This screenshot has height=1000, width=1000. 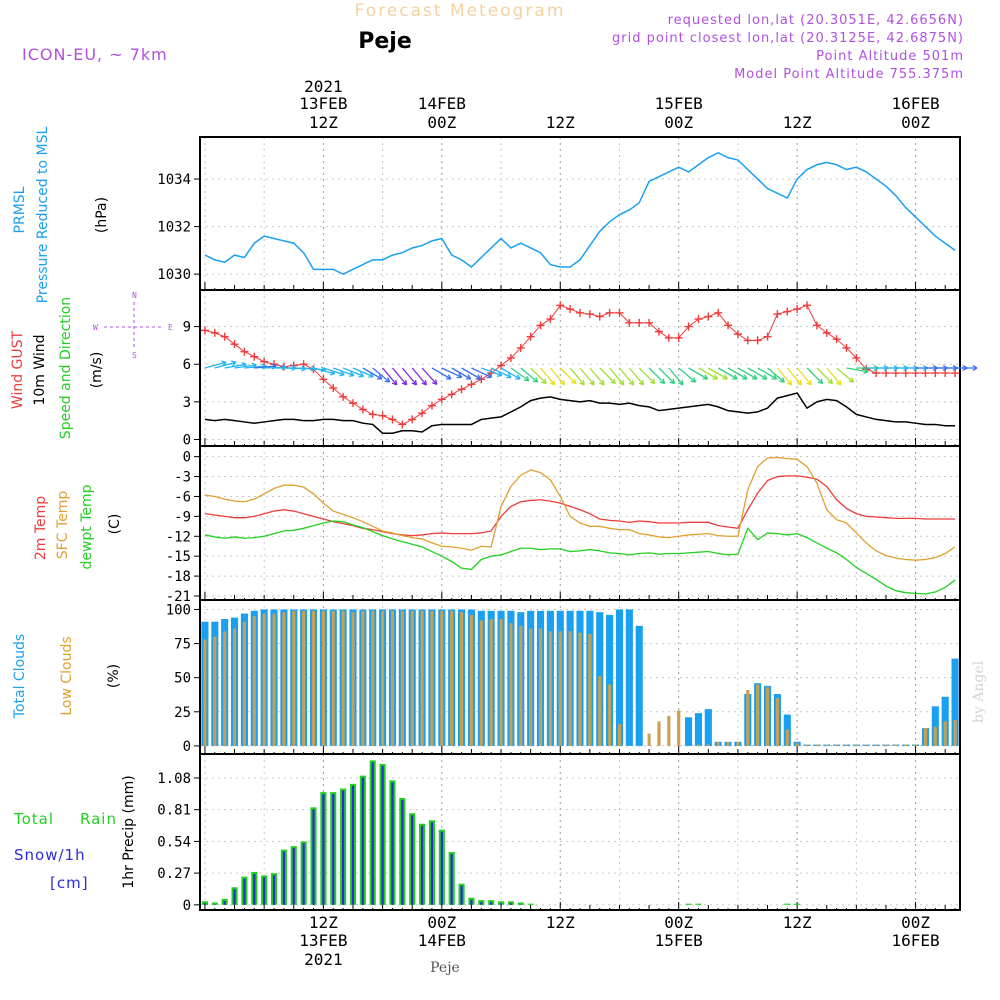 I want to click on prmsl-label: PRMSL, so click(x=20, y=209).